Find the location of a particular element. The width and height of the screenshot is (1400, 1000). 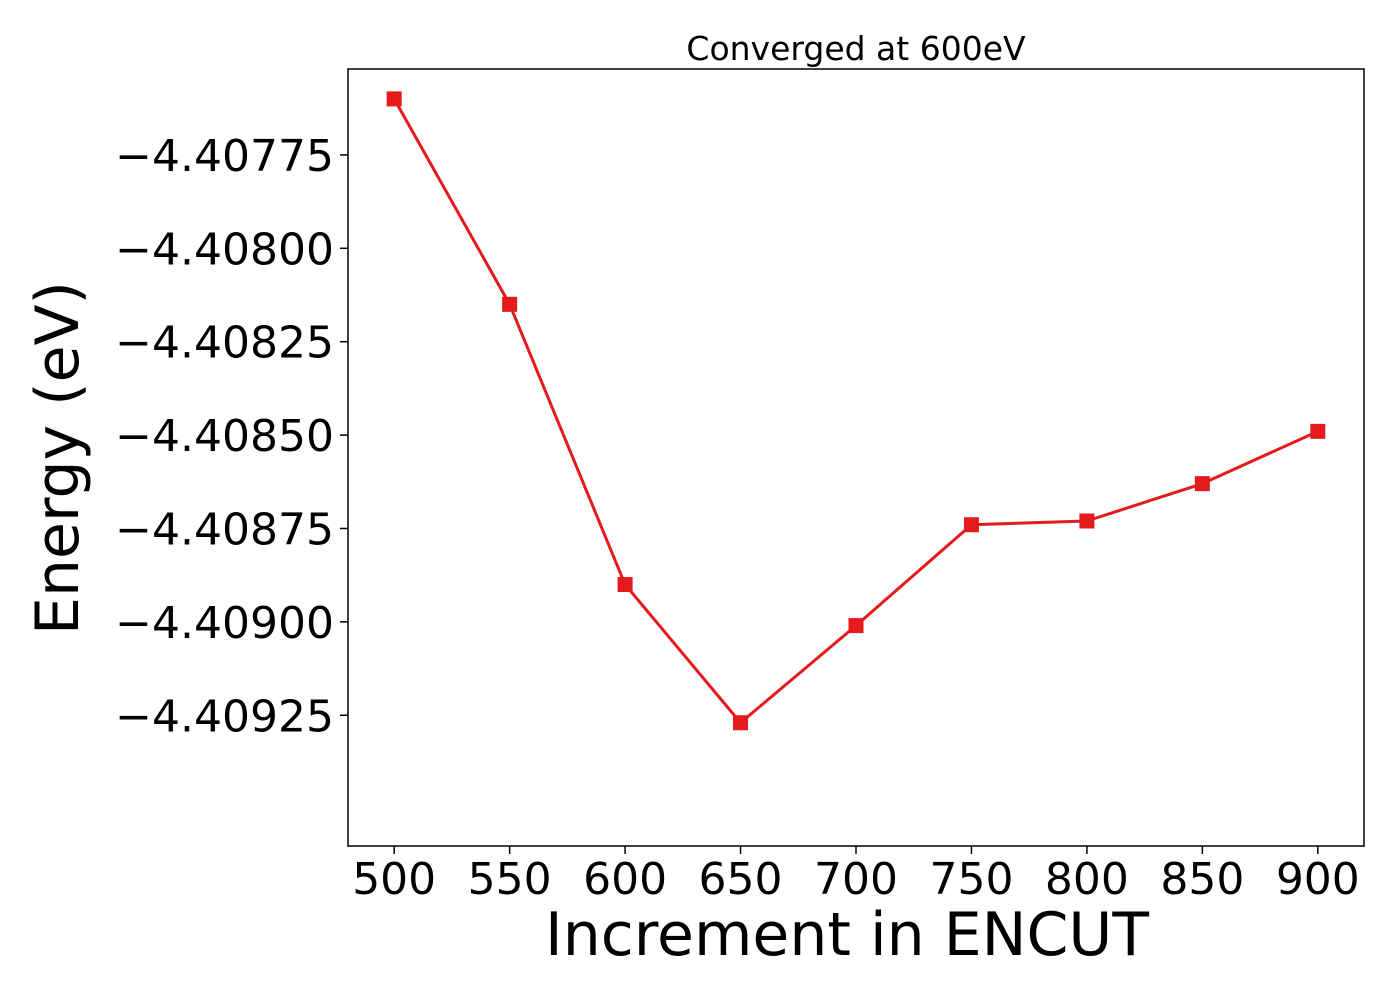

y-tick-label: −4.40825 is located at coordinates (224, 343).